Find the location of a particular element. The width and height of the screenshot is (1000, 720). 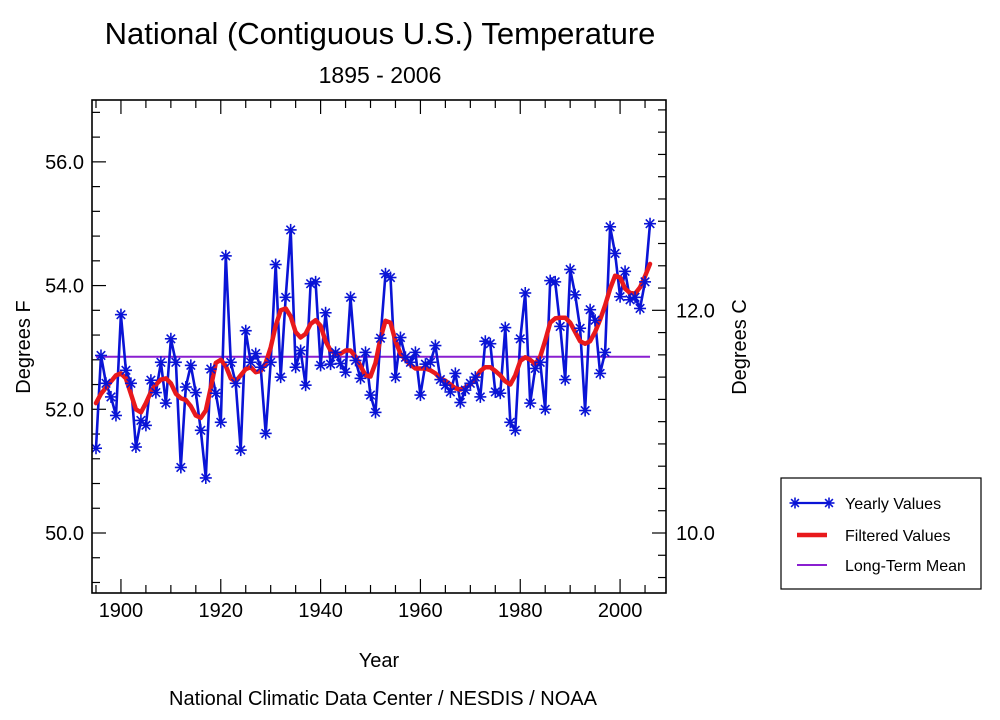

chart-title: National (Contiguous U.S.) Temperature is located at coordinates (380, 33).